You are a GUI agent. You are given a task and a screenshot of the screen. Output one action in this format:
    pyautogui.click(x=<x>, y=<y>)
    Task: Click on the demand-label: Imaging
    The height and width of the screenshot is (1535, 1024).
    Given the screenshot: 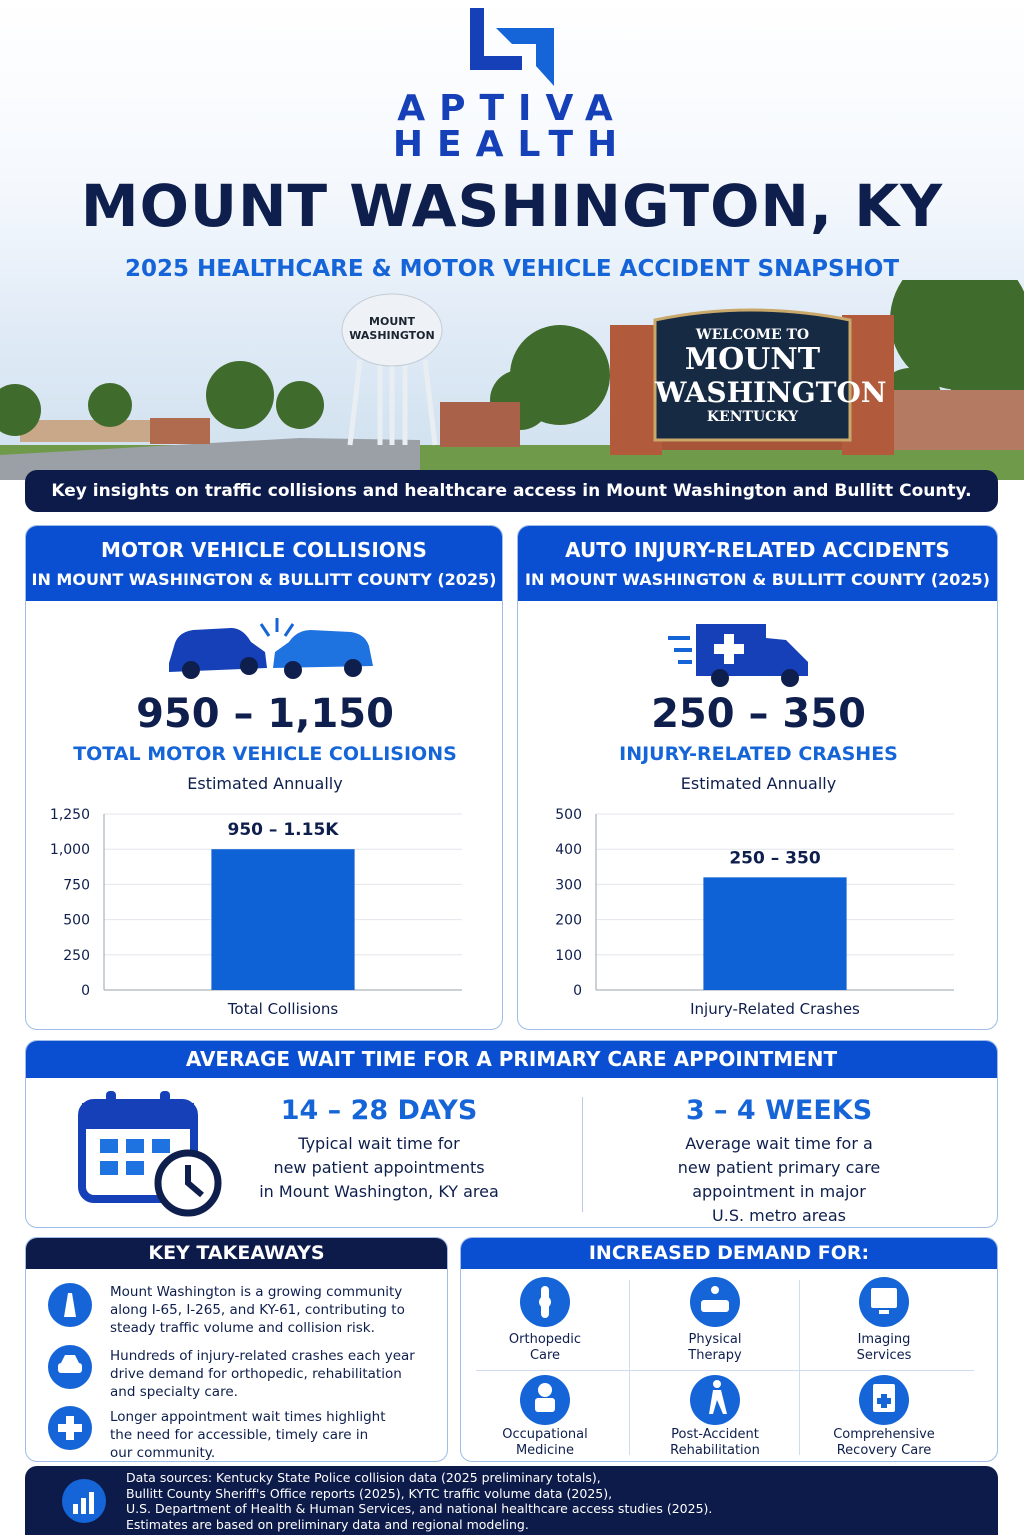 What is the action you would take?
    pyautogui.click(x=884, y=1339)
    